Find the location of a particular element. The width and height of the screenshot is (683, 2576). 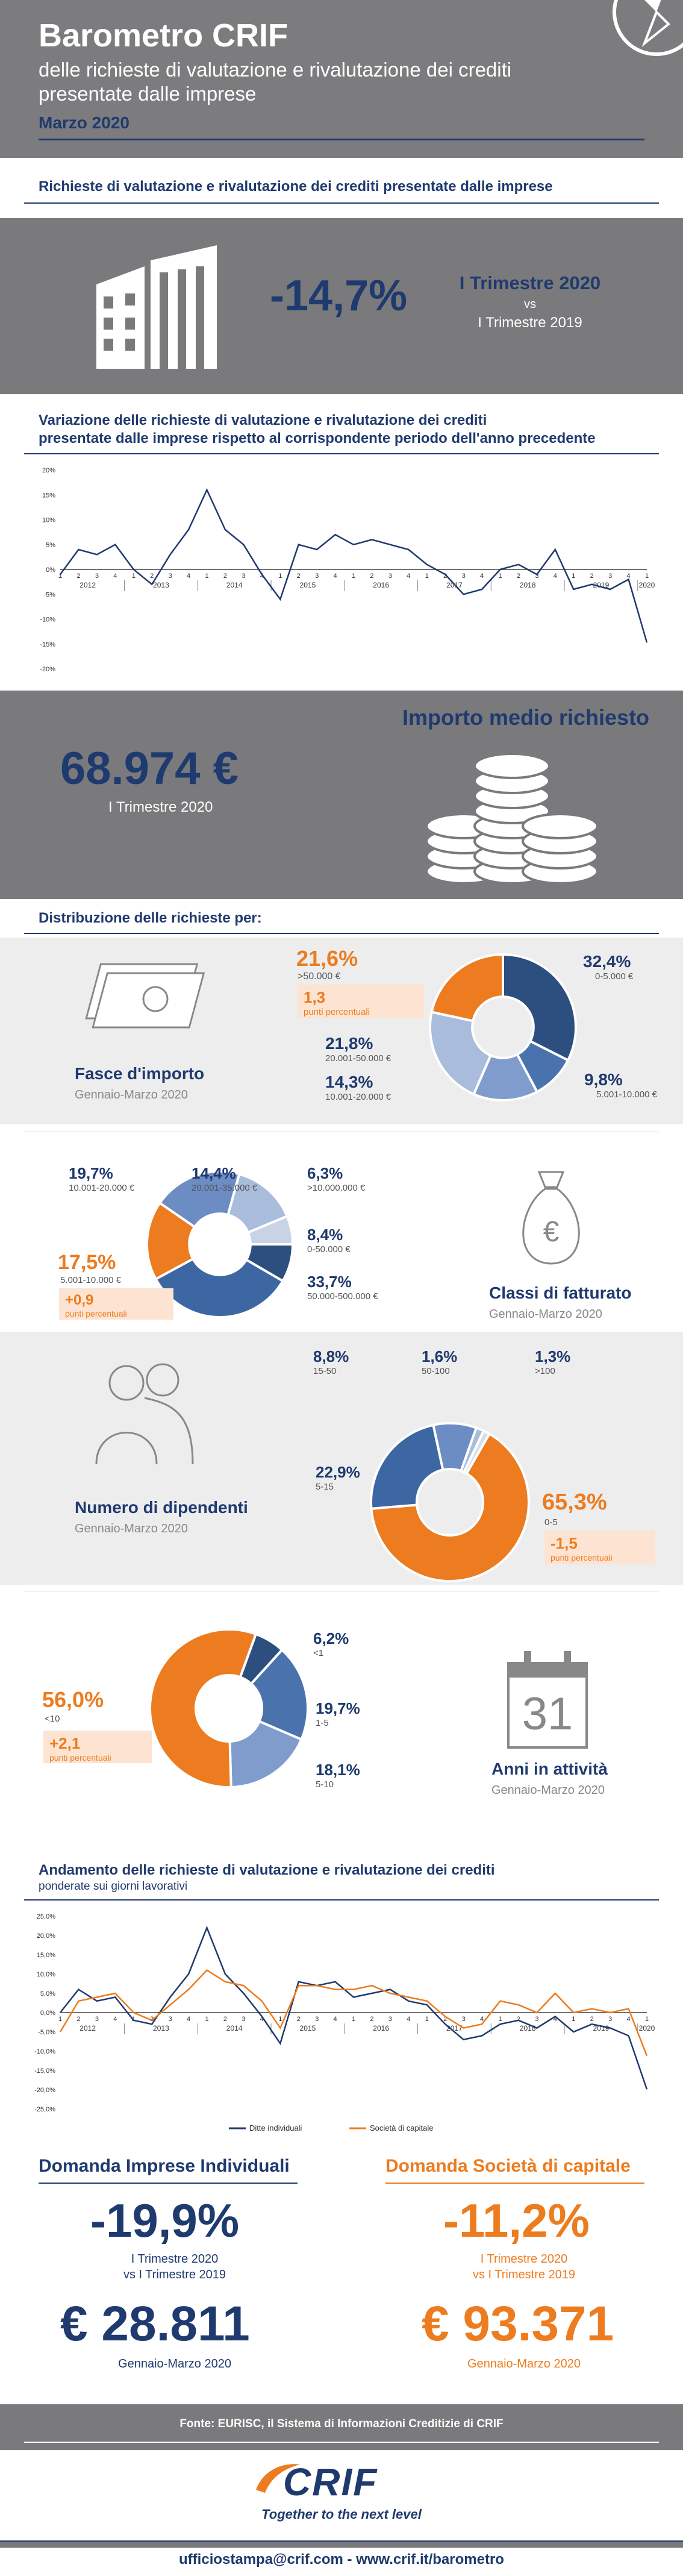

fasce-highlight-value: 21,6% is located at coordinates (327, 958).